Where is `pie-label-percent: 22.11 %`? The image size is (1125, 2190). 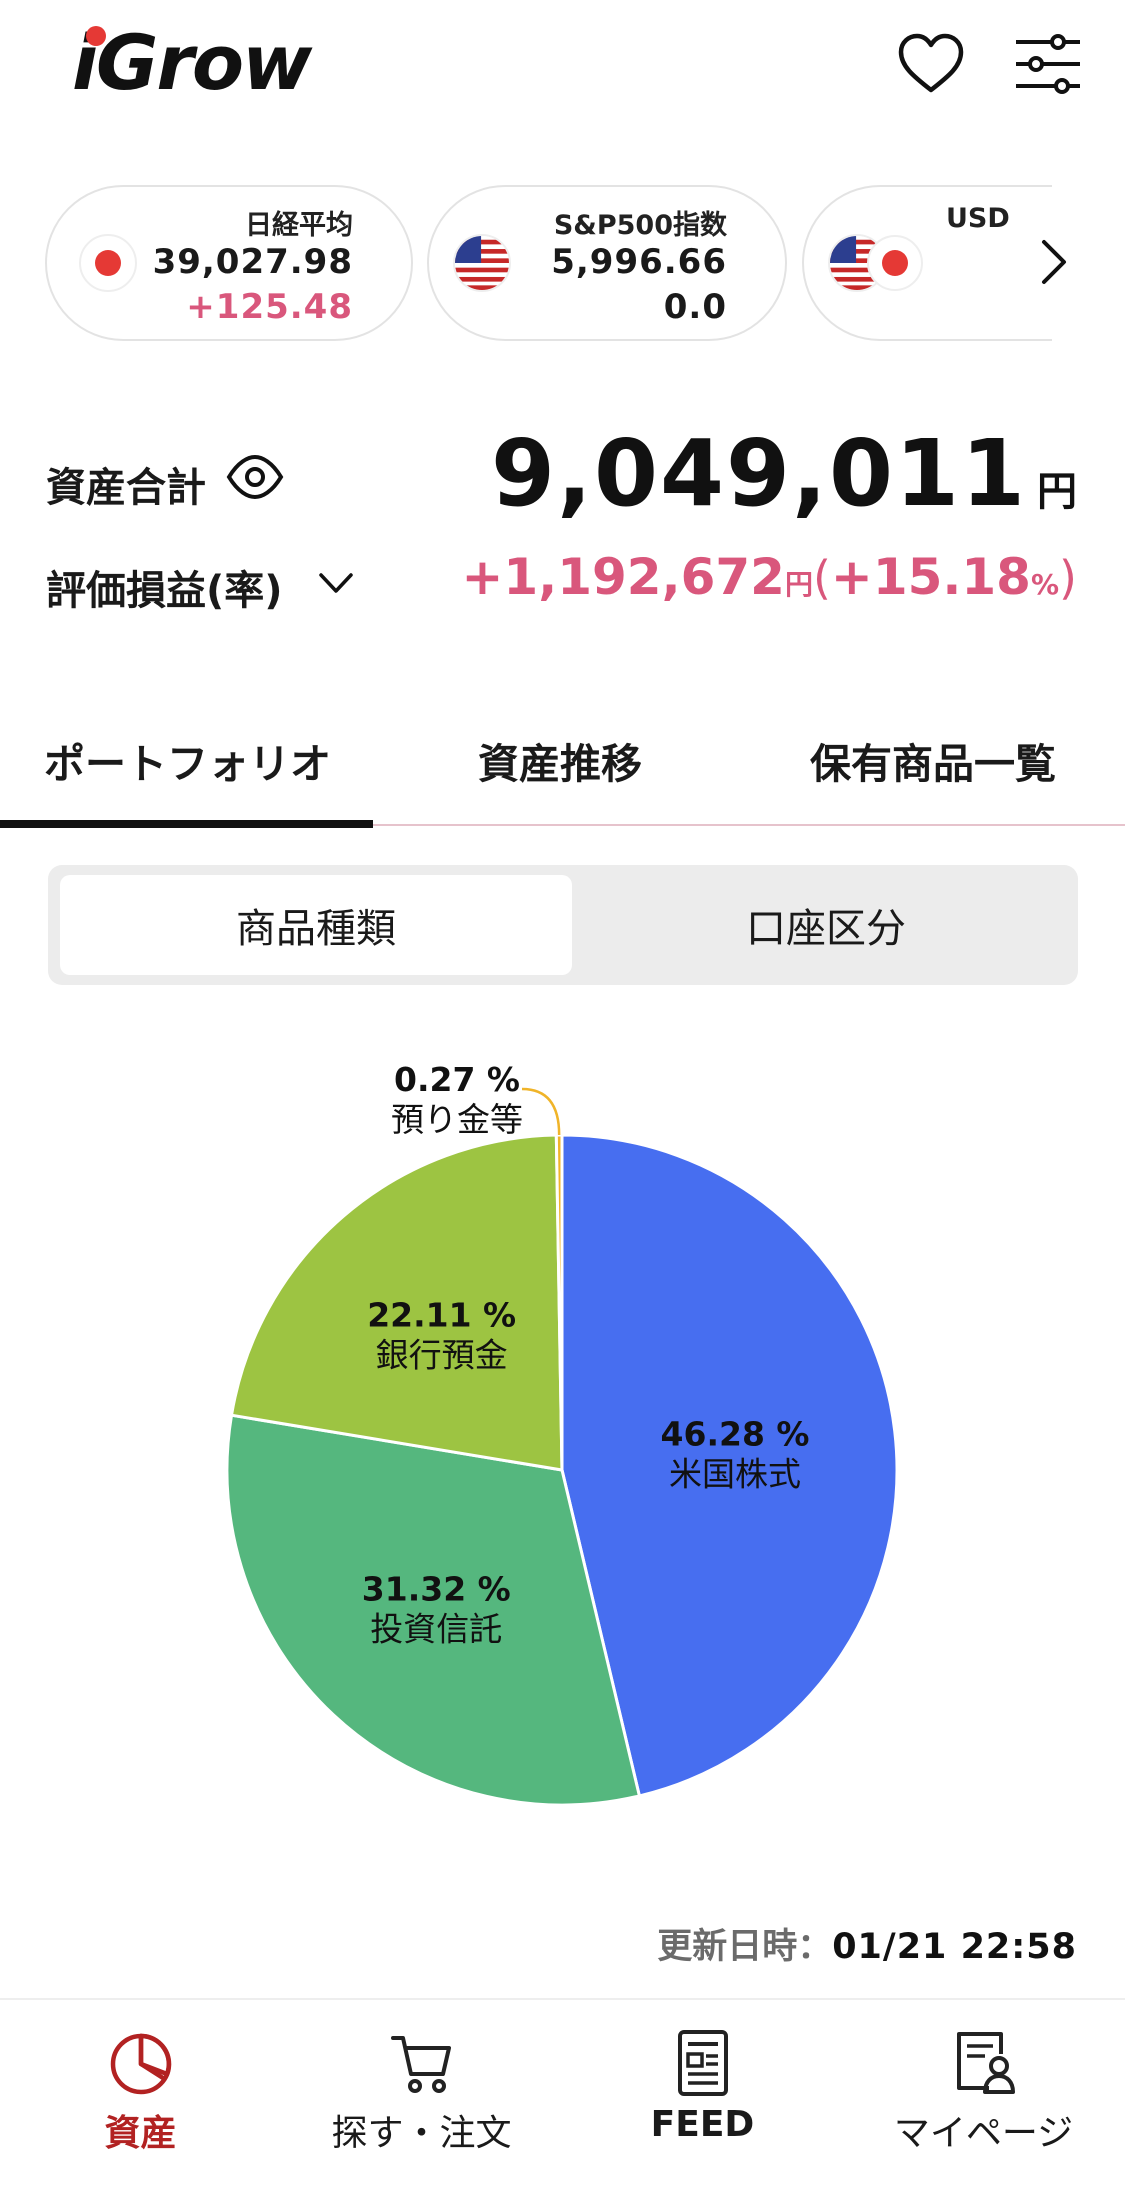
pie-label-percent: 22.11 % is located at coordinates (441, 1314).